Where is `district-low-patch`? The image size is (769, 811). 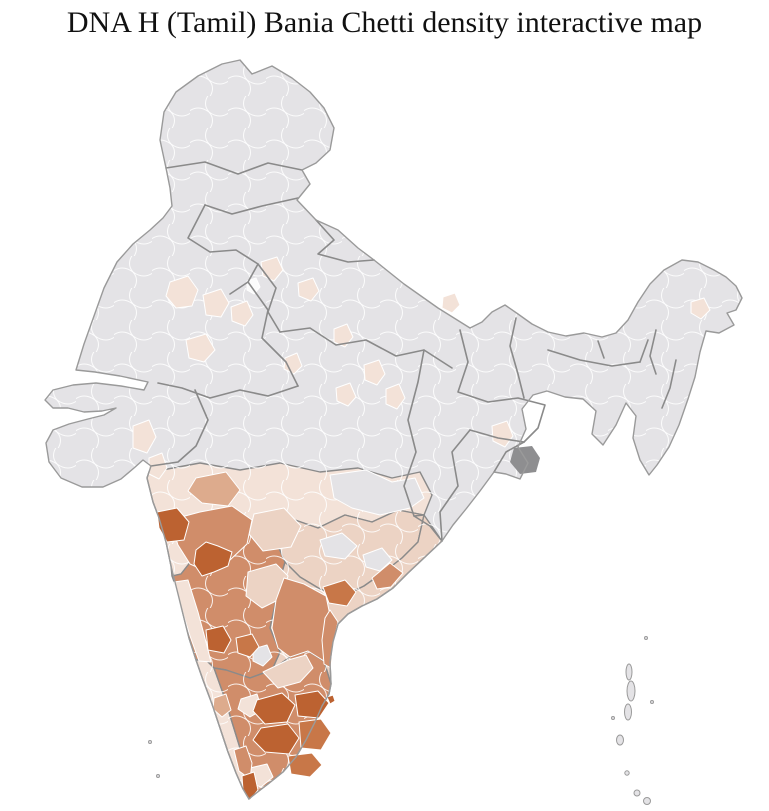
district-low-patch is located at coordinates (288, 671).